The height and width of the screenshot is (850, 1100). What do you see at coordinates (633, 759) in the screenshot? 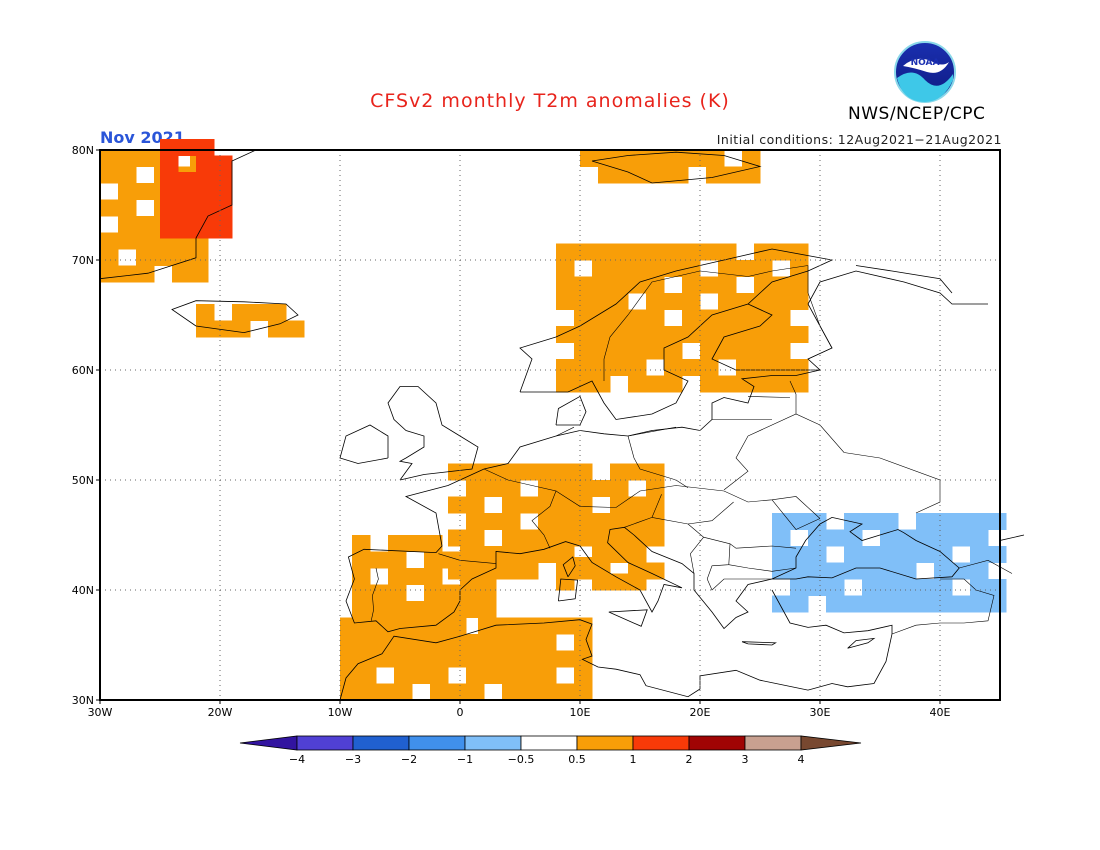
I see `colorbar-label: 1` at bounding box center [633, 759].